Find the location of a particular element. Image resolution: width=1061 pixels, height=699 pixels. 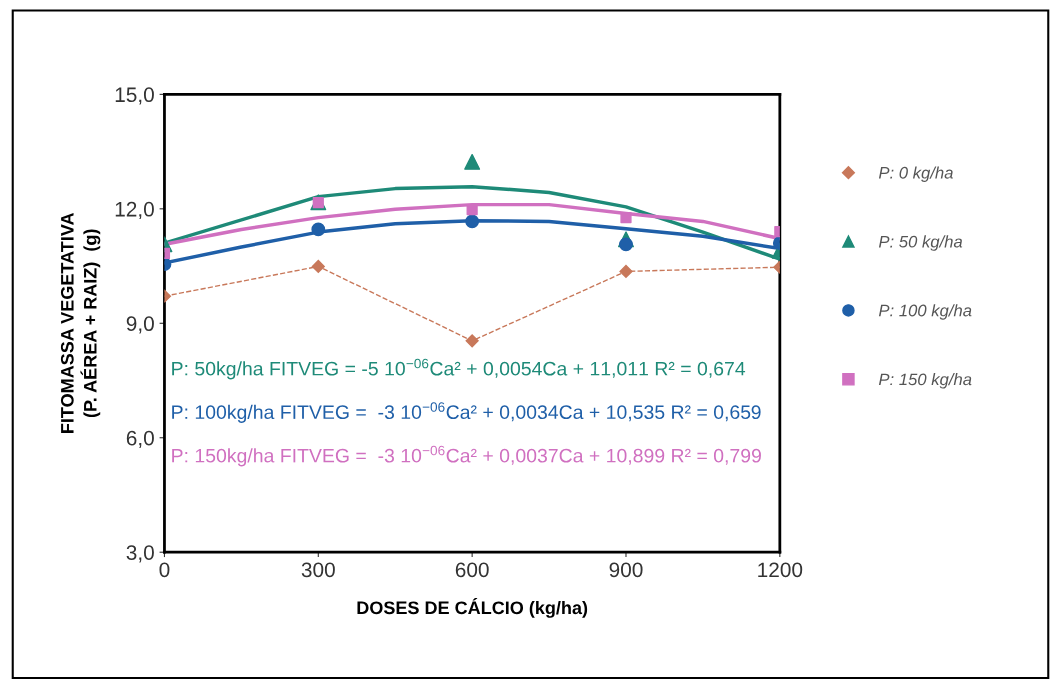

legend-label: P: 0 kg/ha is located at coordinates (915, 174).